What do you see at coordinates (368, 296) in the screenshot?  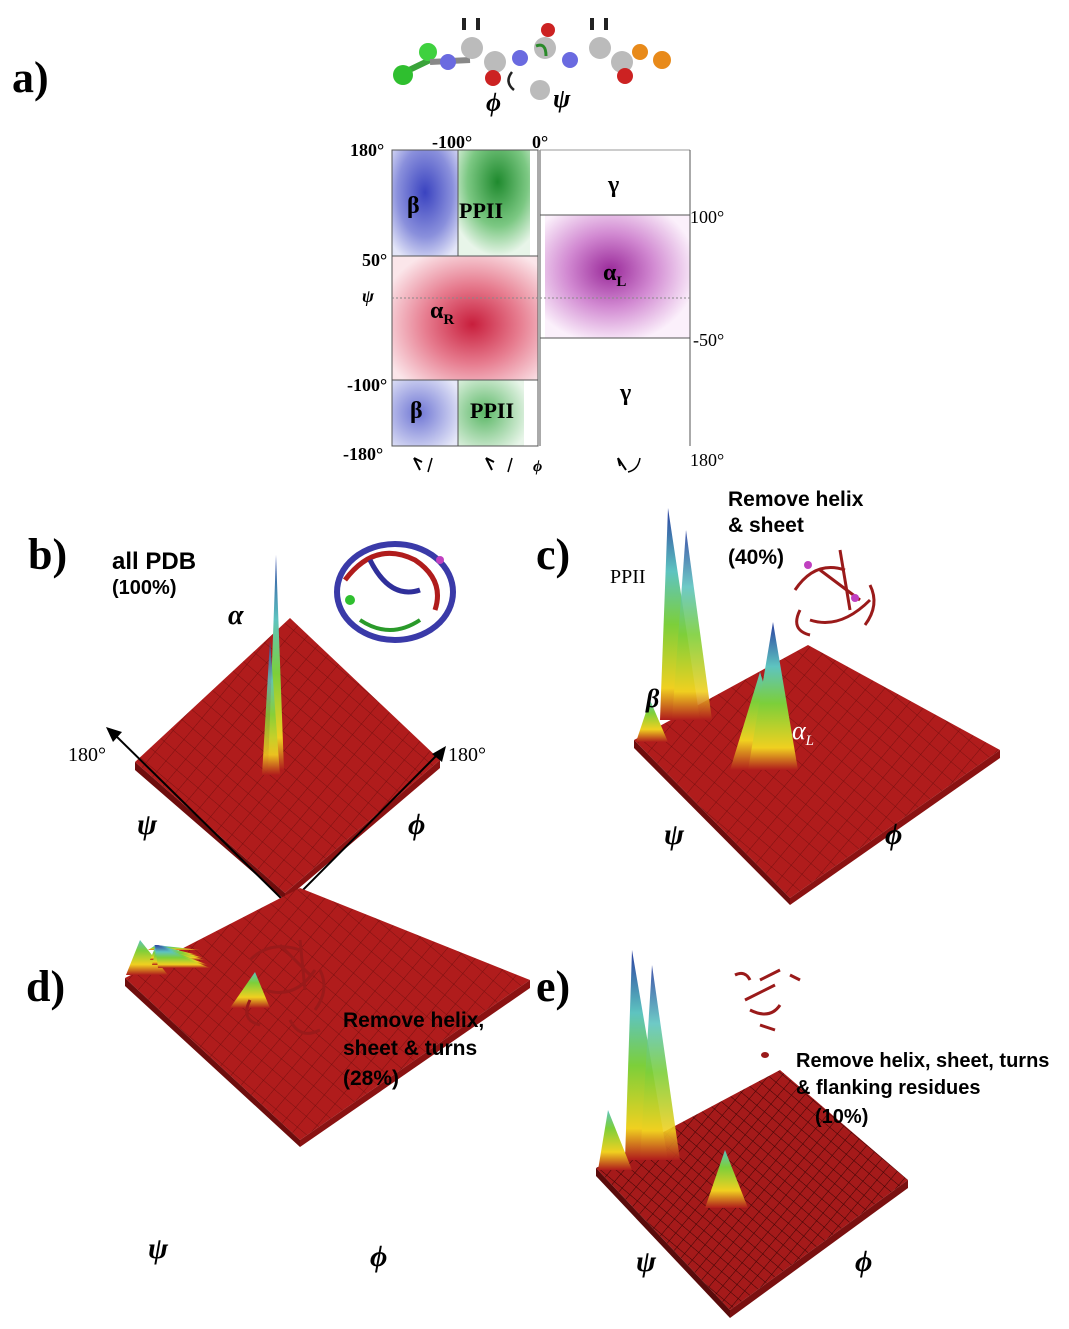 I see `rama-psi-axis: ψ` at bounding box center [368, 296].